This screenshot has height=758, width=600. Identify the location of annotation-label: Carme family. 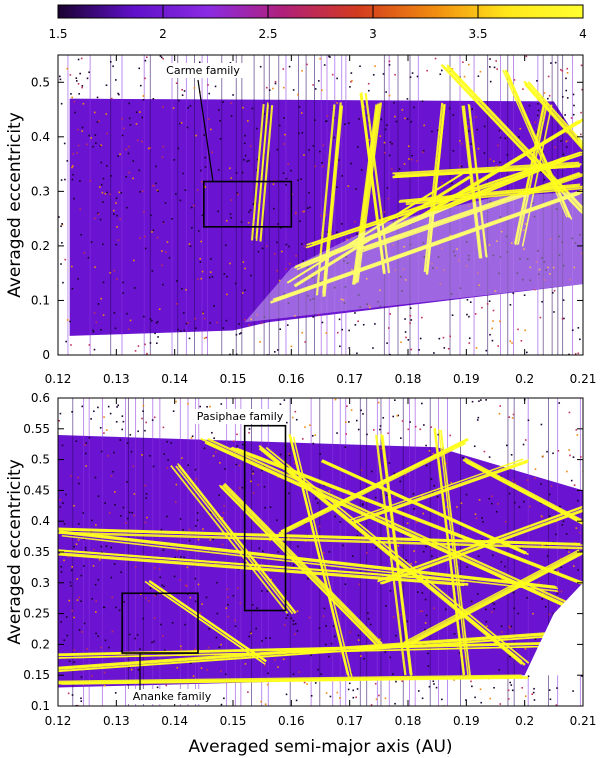
(203, 70).